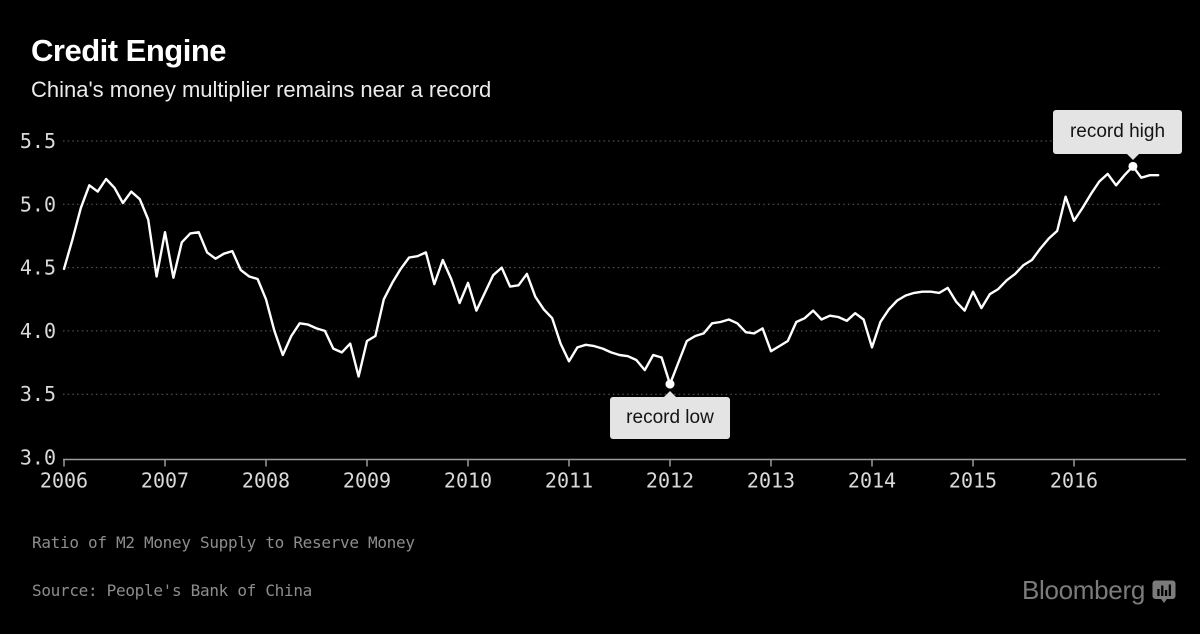 This screenshot has width=1200, height=634. I want to click on x-axis-label-2006: 2006, so click(64, 481).